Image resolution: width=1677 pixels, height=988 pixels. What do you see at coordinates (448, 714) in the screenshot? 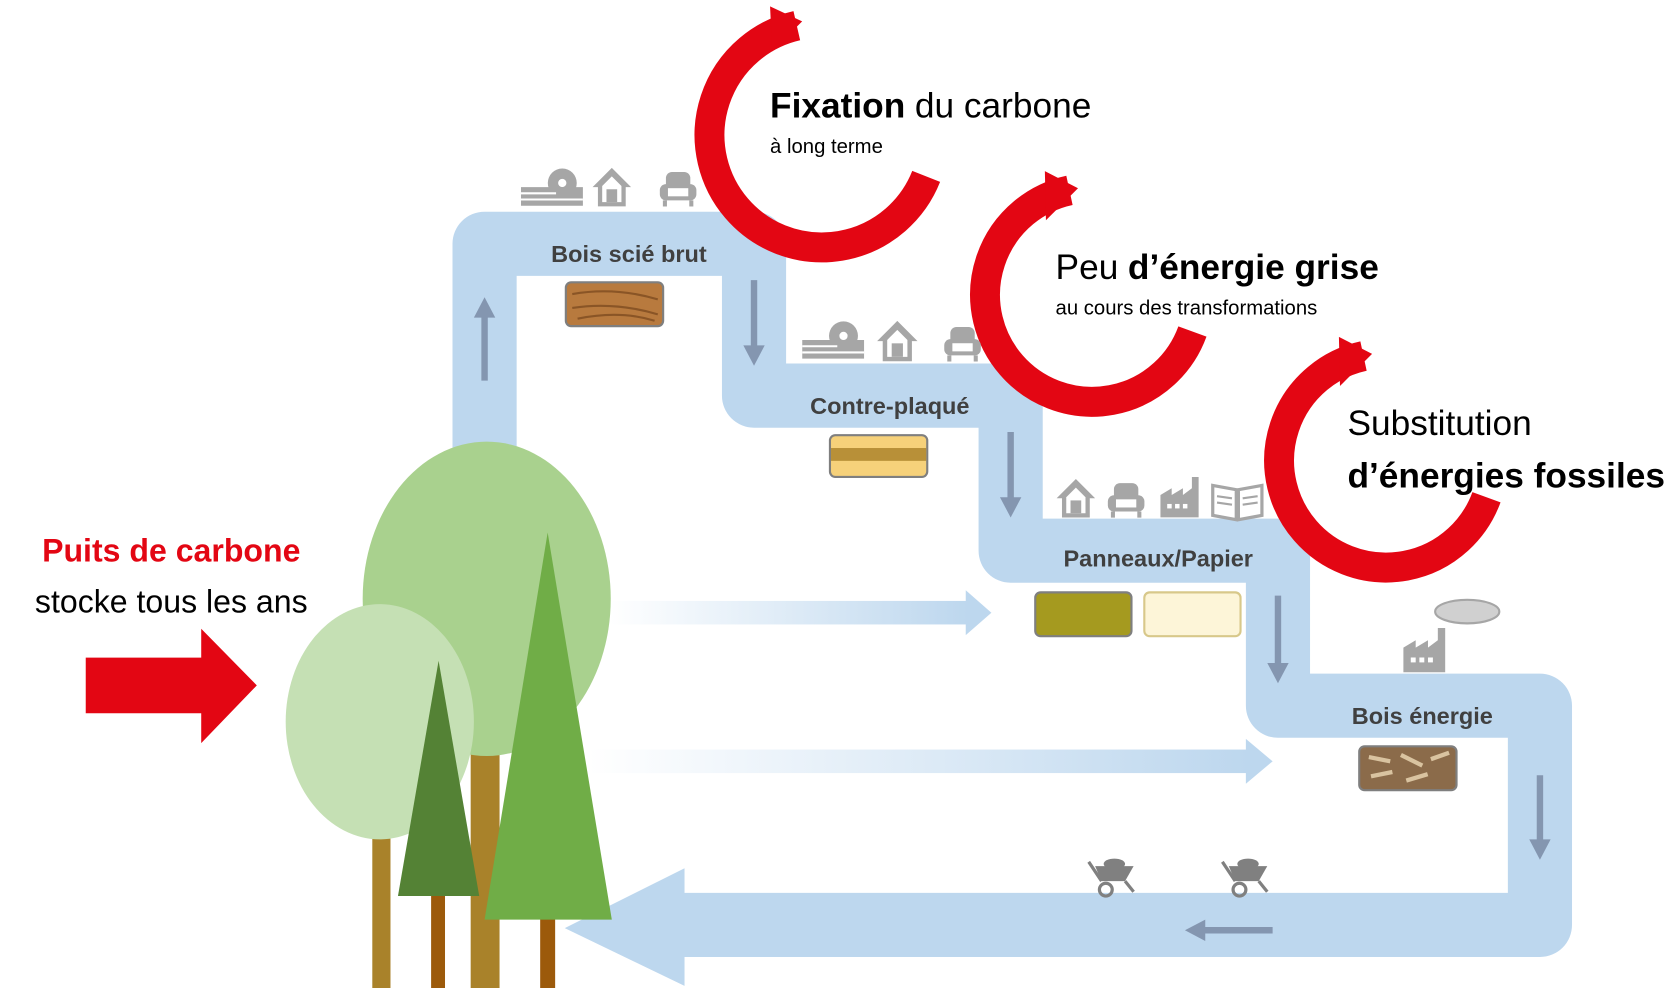
I see `forest` at bounding box center [448, 714].